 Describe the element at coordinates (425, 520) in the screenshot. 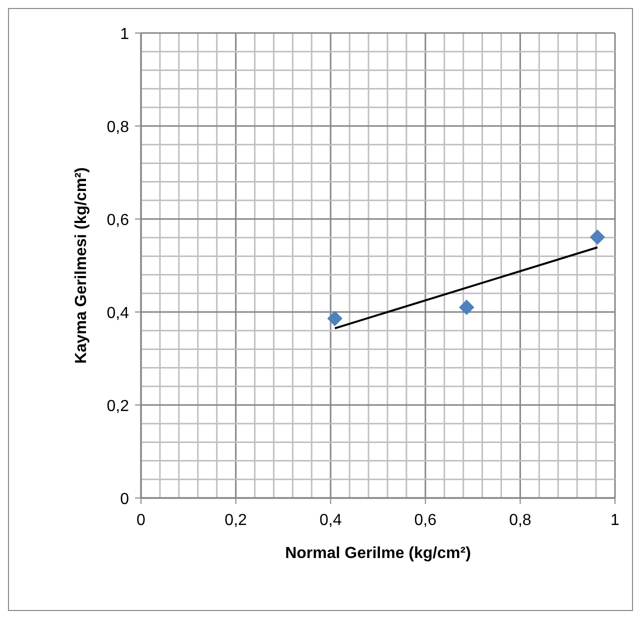

I see `x-tick-label: 0,6` at that location.